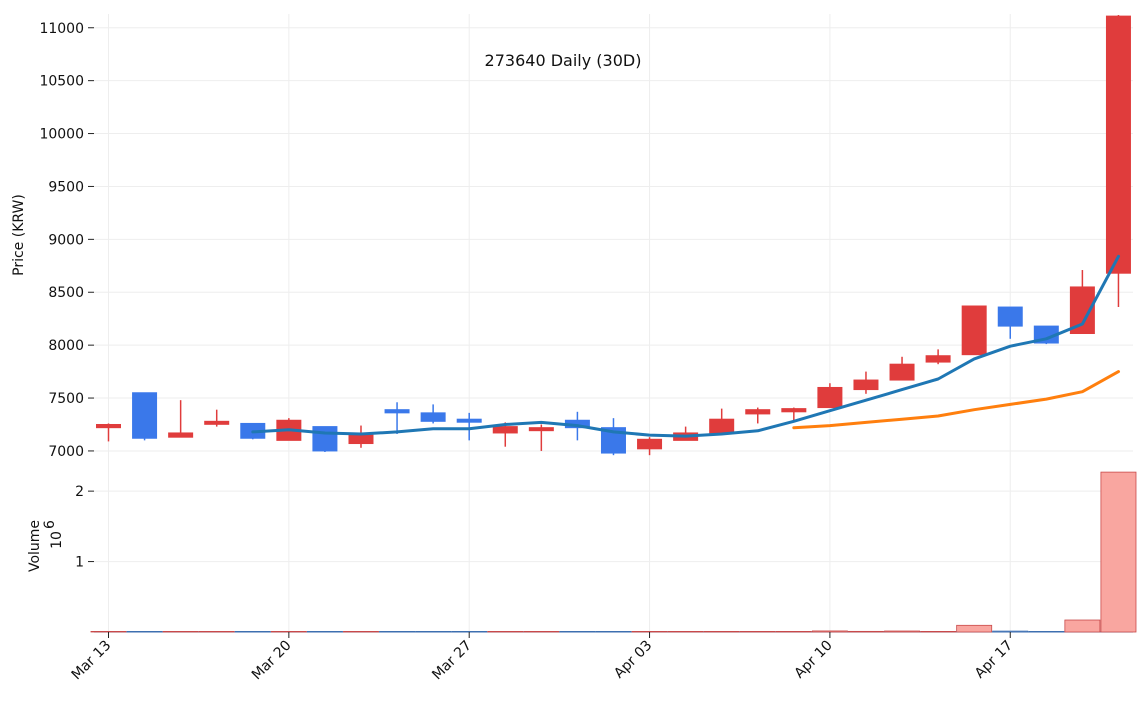 Image resolution: width=1146 pixels, height=704 pixels. Describe the element at coordinates (19, 235) in the screenshot. I see `price-axis-label: Price (KRW)` at that location.